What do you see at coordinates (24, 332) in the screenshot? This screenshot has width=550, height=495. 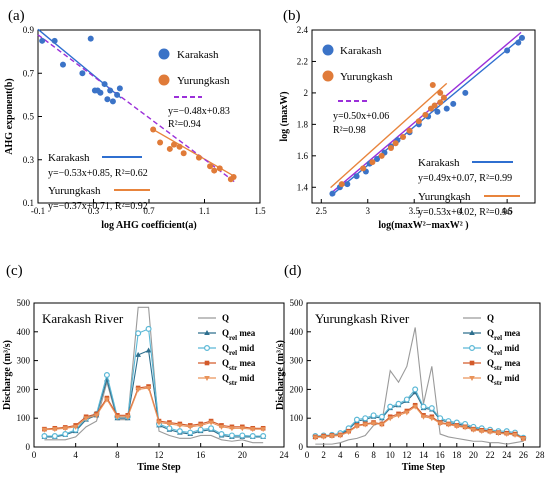 I see `panel-c-y-tick-label: 400` at bounding box center [24, 332].